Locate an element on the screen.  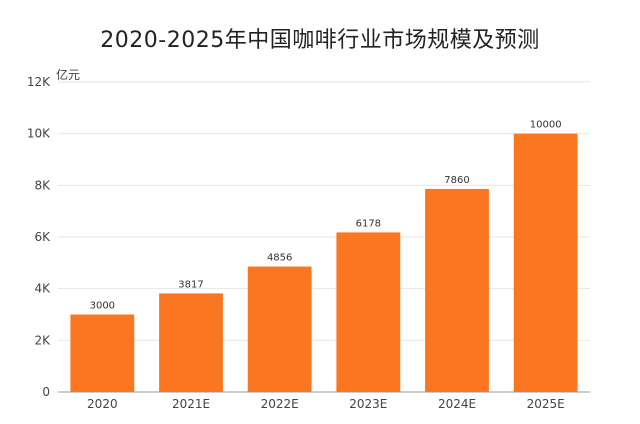
x-tick-label: 2020 is located at coordinates (102, 404).